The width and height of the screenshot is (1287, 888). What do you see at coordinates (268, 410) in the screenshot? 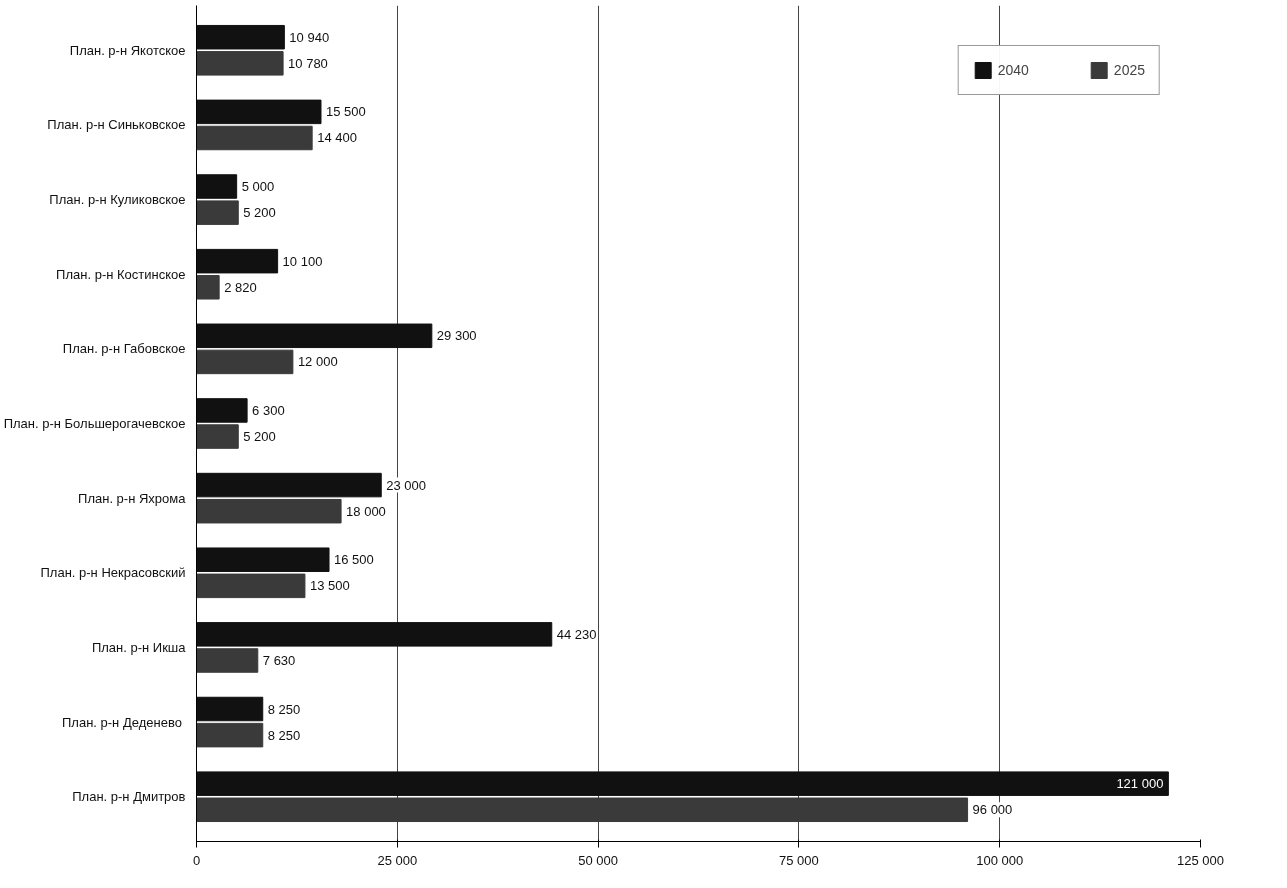
I see `data-label: 6 300` at bounding box center [268, 410].